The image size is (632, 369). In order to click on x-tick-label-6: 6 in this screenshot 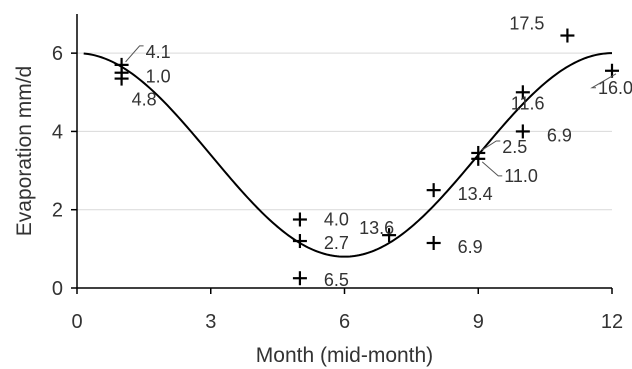, I will do `click(344, 322)`.